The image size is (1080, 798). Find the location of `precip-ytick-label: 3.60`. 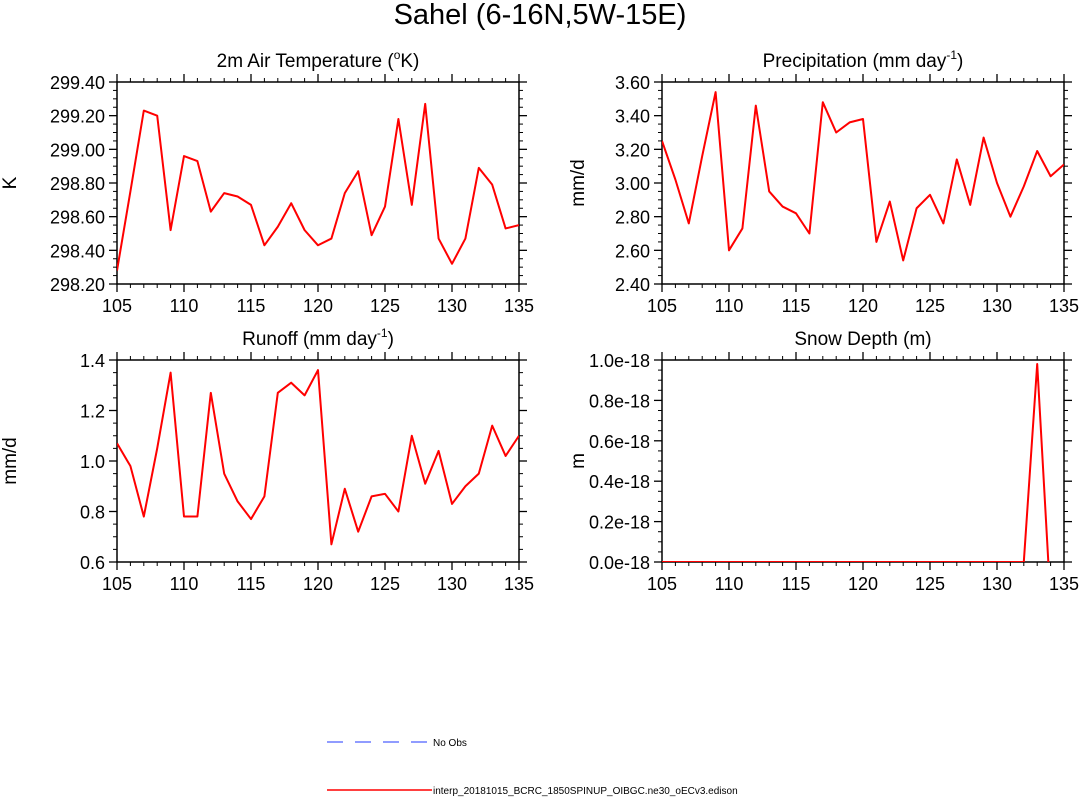

precip-ytick-label: 3.60 is located at coordinates (632, 83).